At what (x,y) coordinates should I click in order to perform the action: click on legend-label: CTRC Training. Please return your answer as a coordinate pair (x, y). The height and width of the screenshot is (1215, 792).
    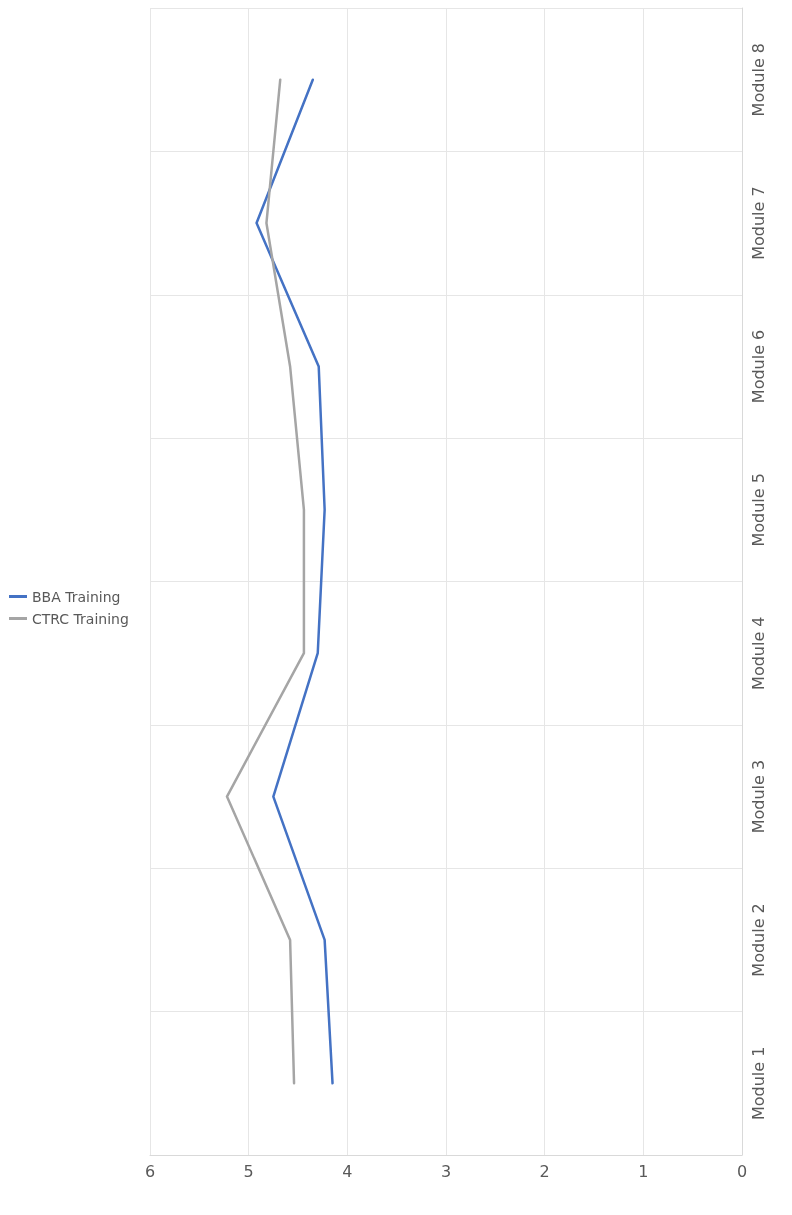
    Looking at the image, I should click on (80, 618).